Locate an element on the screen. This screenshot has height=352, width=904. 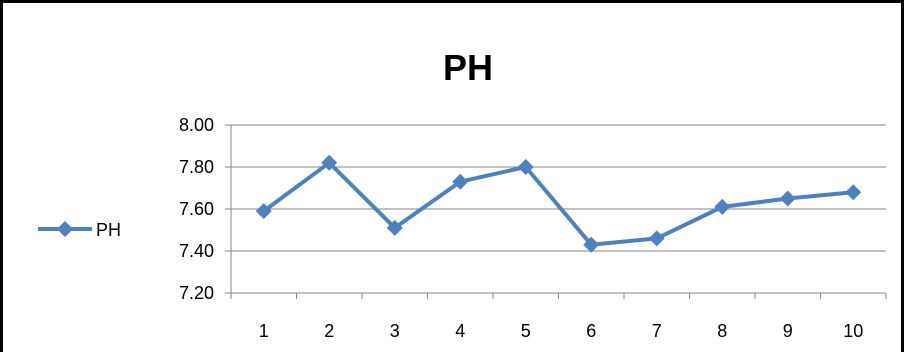
legend: PH is located at coordinates (79, 230).